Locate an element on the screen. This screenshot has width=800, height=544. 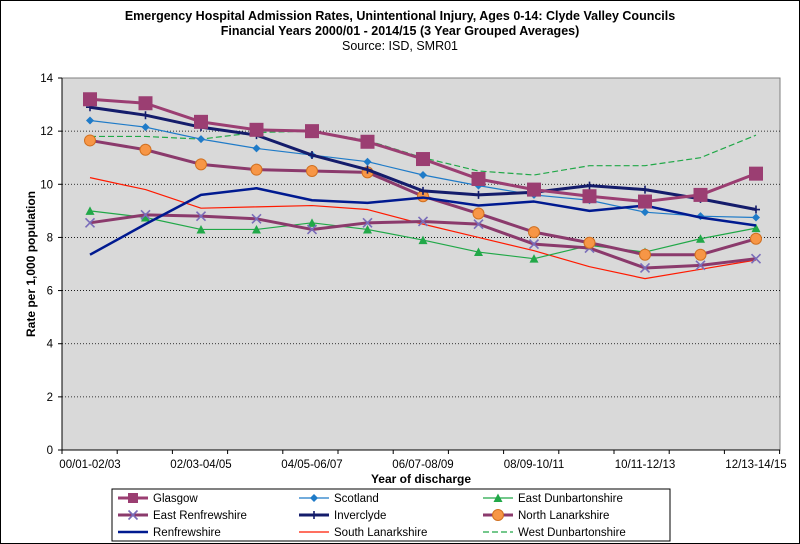
y-tick-label: 10 is located at coordinates (46, 185).